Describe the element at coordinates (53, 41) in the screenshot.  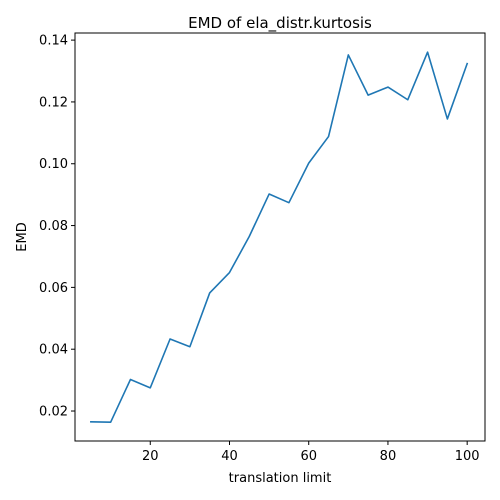
I see `y-tick-label: 0.14` at that location.